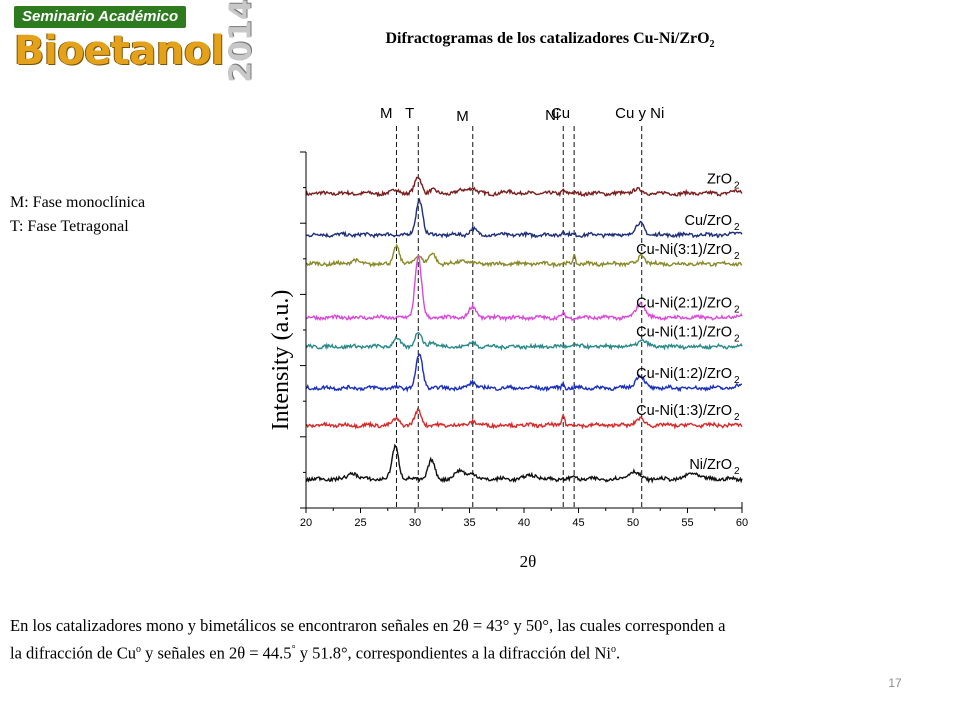  What do you see at coordinates (639, 113) in the screenshot?
I see `reference-label-5: Cu y Ni` at bounding box center [639, 113].